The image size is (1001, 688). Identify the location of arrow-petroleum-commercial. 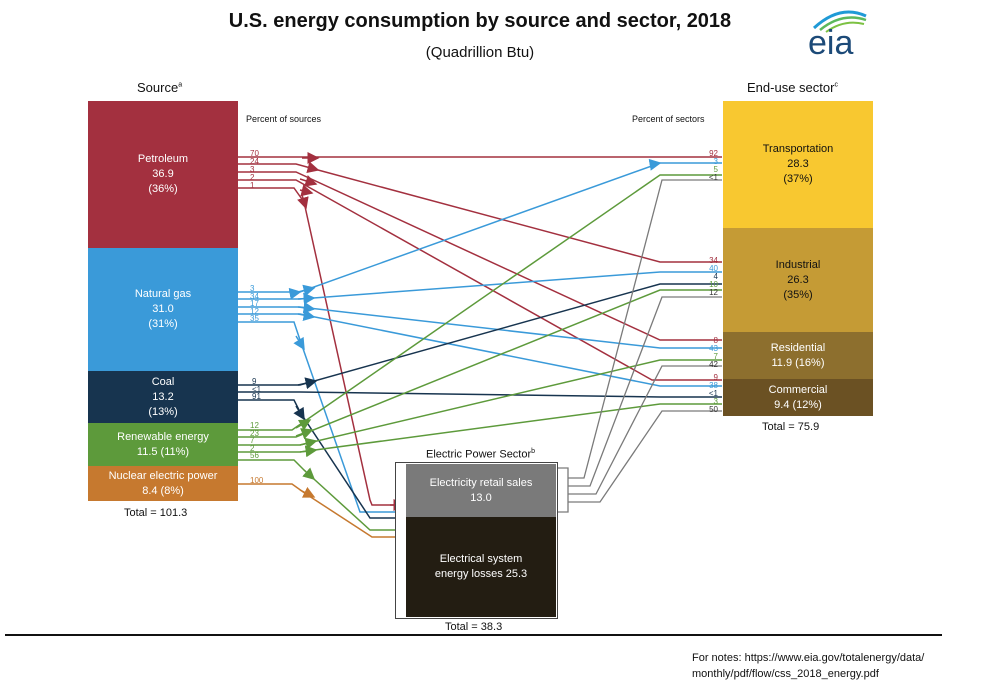
(306, 190).